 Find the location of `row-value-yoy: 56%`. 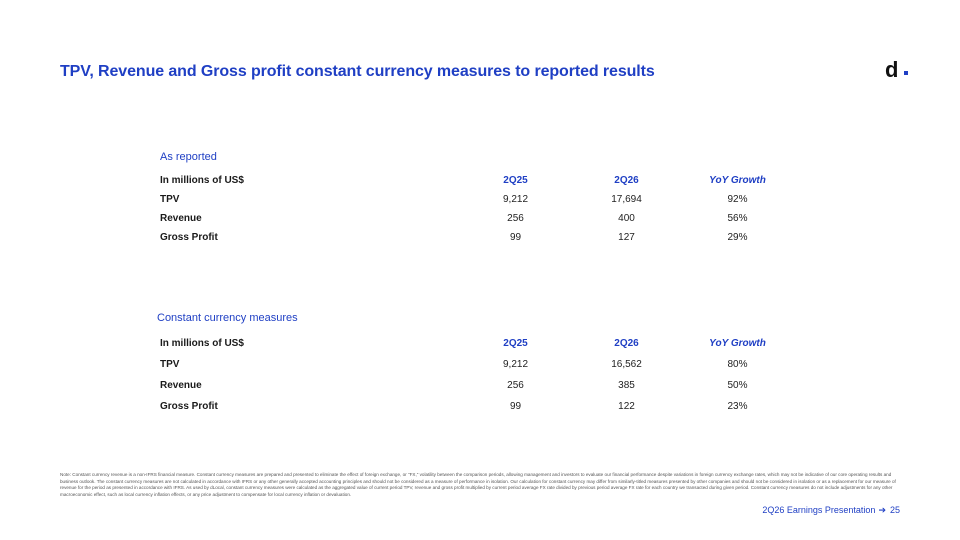

row-value-yoy: 56% is located at coordinates (737, 218).